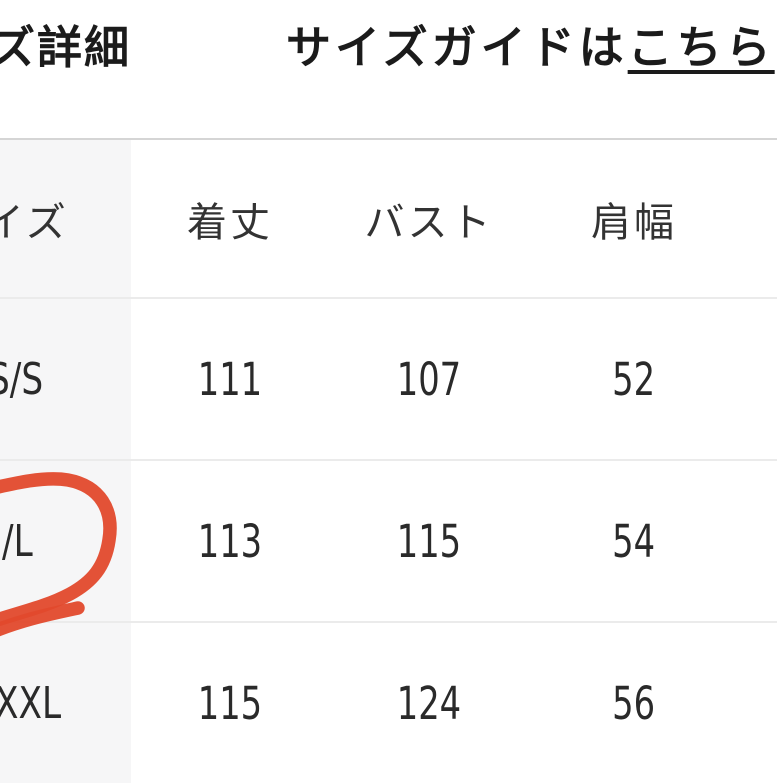 This screenshot has width=777, height=783. I want to click on cell-length: 115, so click(230, 703).